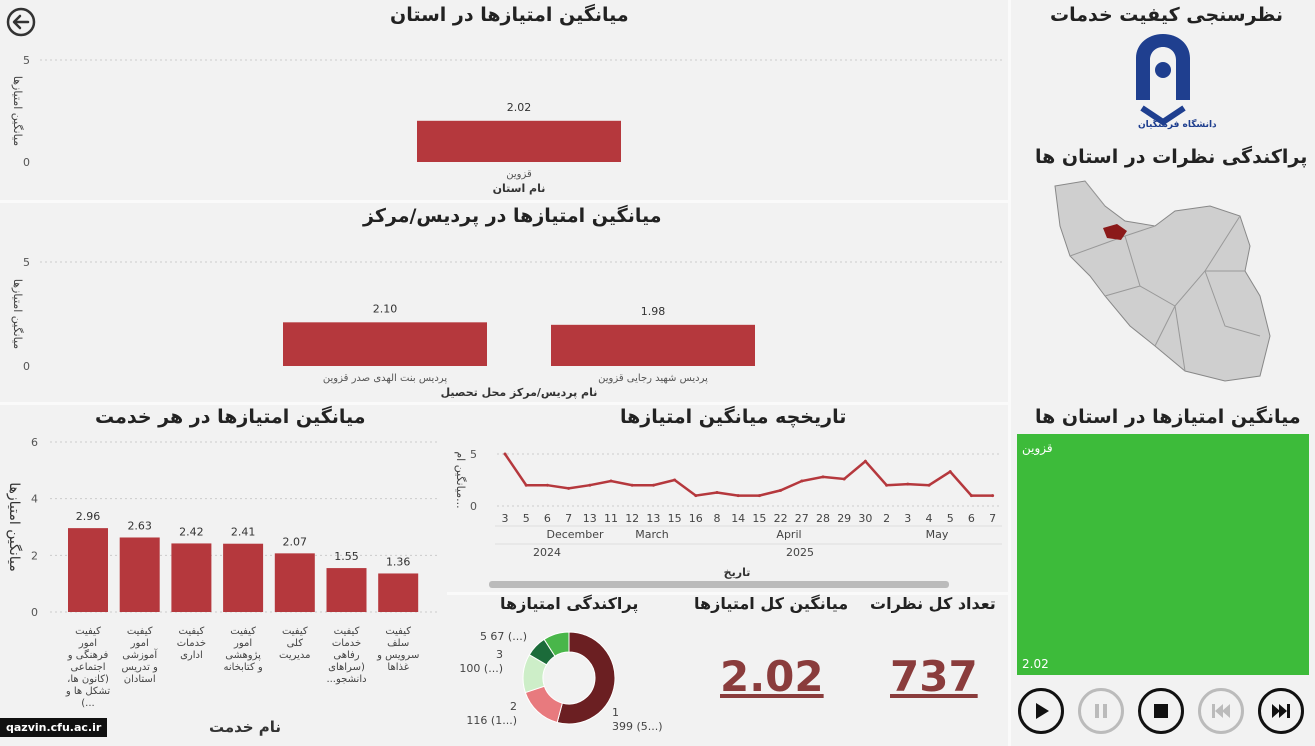 This screenshot has width=1315, height=746. I want to click on history-scrollbar, so click(719, 584).